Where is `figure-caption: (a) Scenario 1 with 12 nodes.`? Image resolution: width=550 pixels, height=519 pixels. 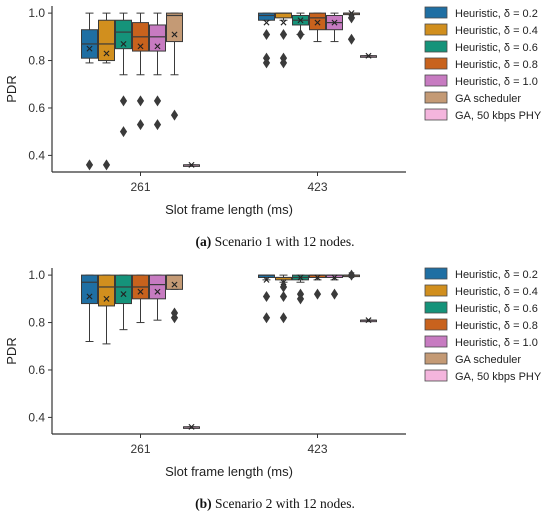
figure-caption: (a) Scenario 1 with 12 nodes. is located at coordinates (275, 241).